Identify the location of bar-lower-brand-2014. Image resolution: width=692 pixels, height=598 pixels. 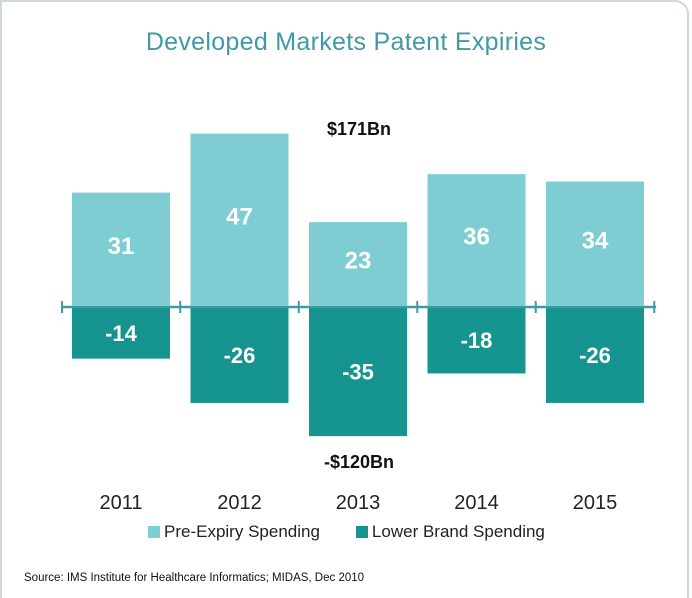
(476, 341).